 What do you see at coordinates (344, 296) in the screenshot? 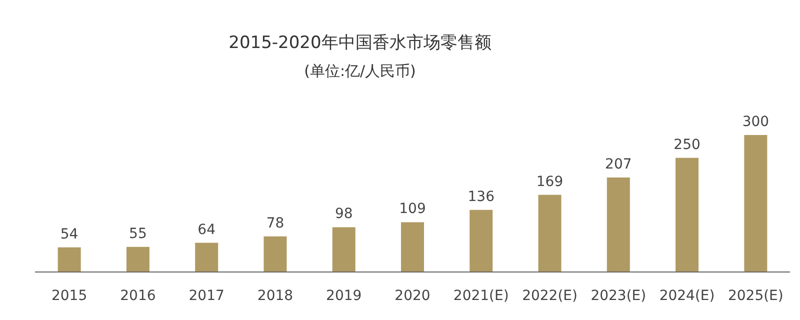
I see `x-tick-label: 2019` at bounding box center [344, 296].